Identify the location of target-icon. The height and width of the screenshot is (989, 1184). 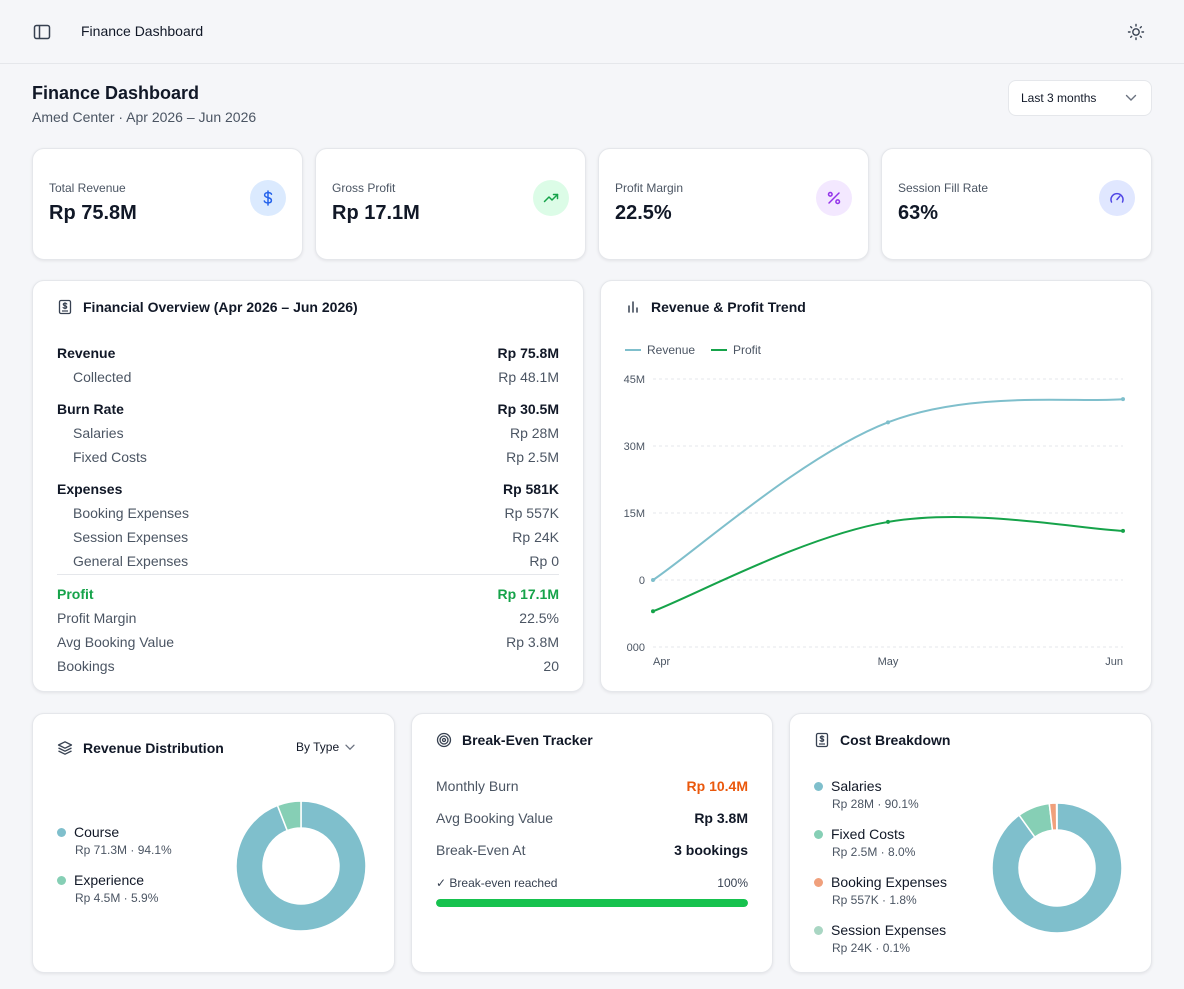
(444, 740).